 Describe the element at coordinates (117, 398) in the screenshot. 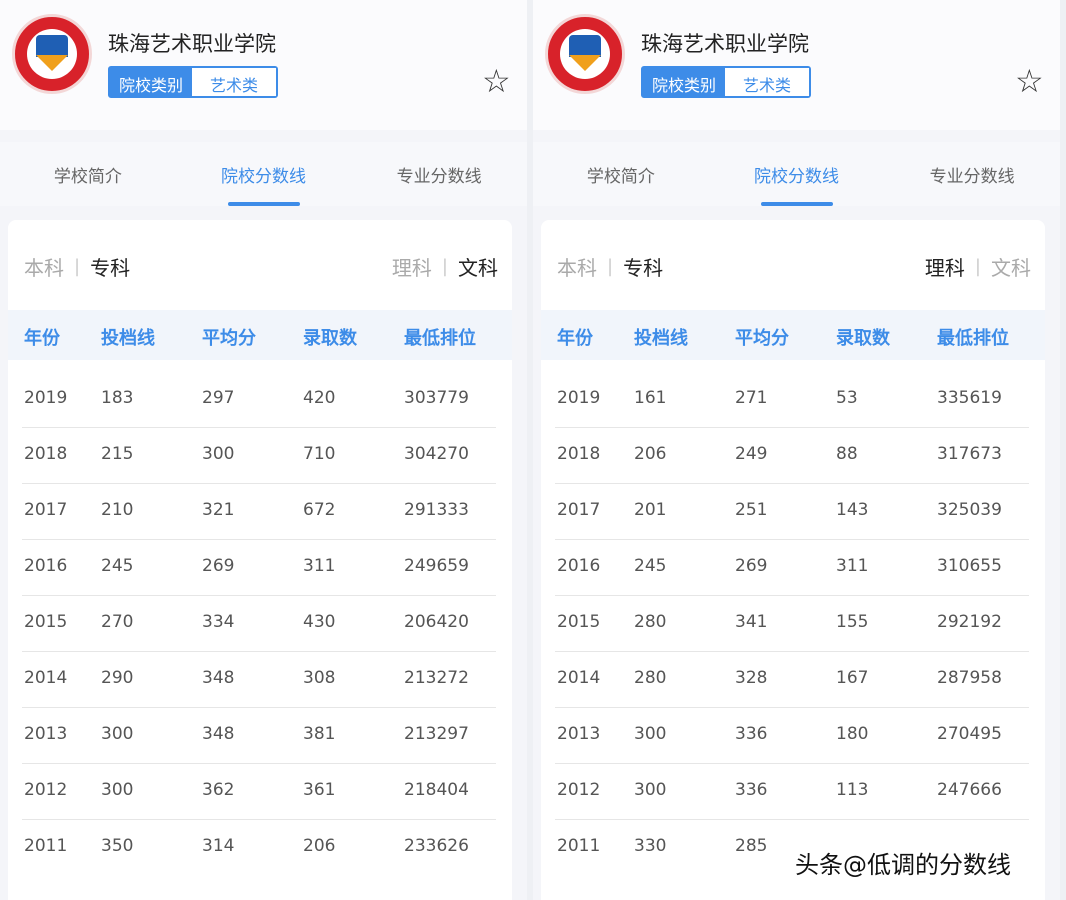

I see `table-cell: 183` at that location.